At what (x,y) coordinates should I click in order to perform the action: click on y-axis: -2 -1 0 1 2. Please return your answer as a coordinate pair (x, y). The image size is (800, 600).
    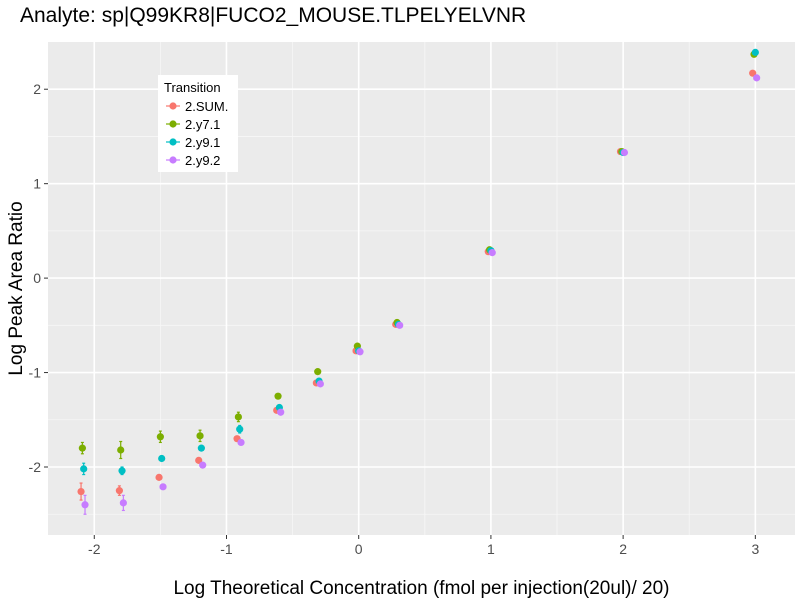
    Looking at the image, I should click on (38, 278).